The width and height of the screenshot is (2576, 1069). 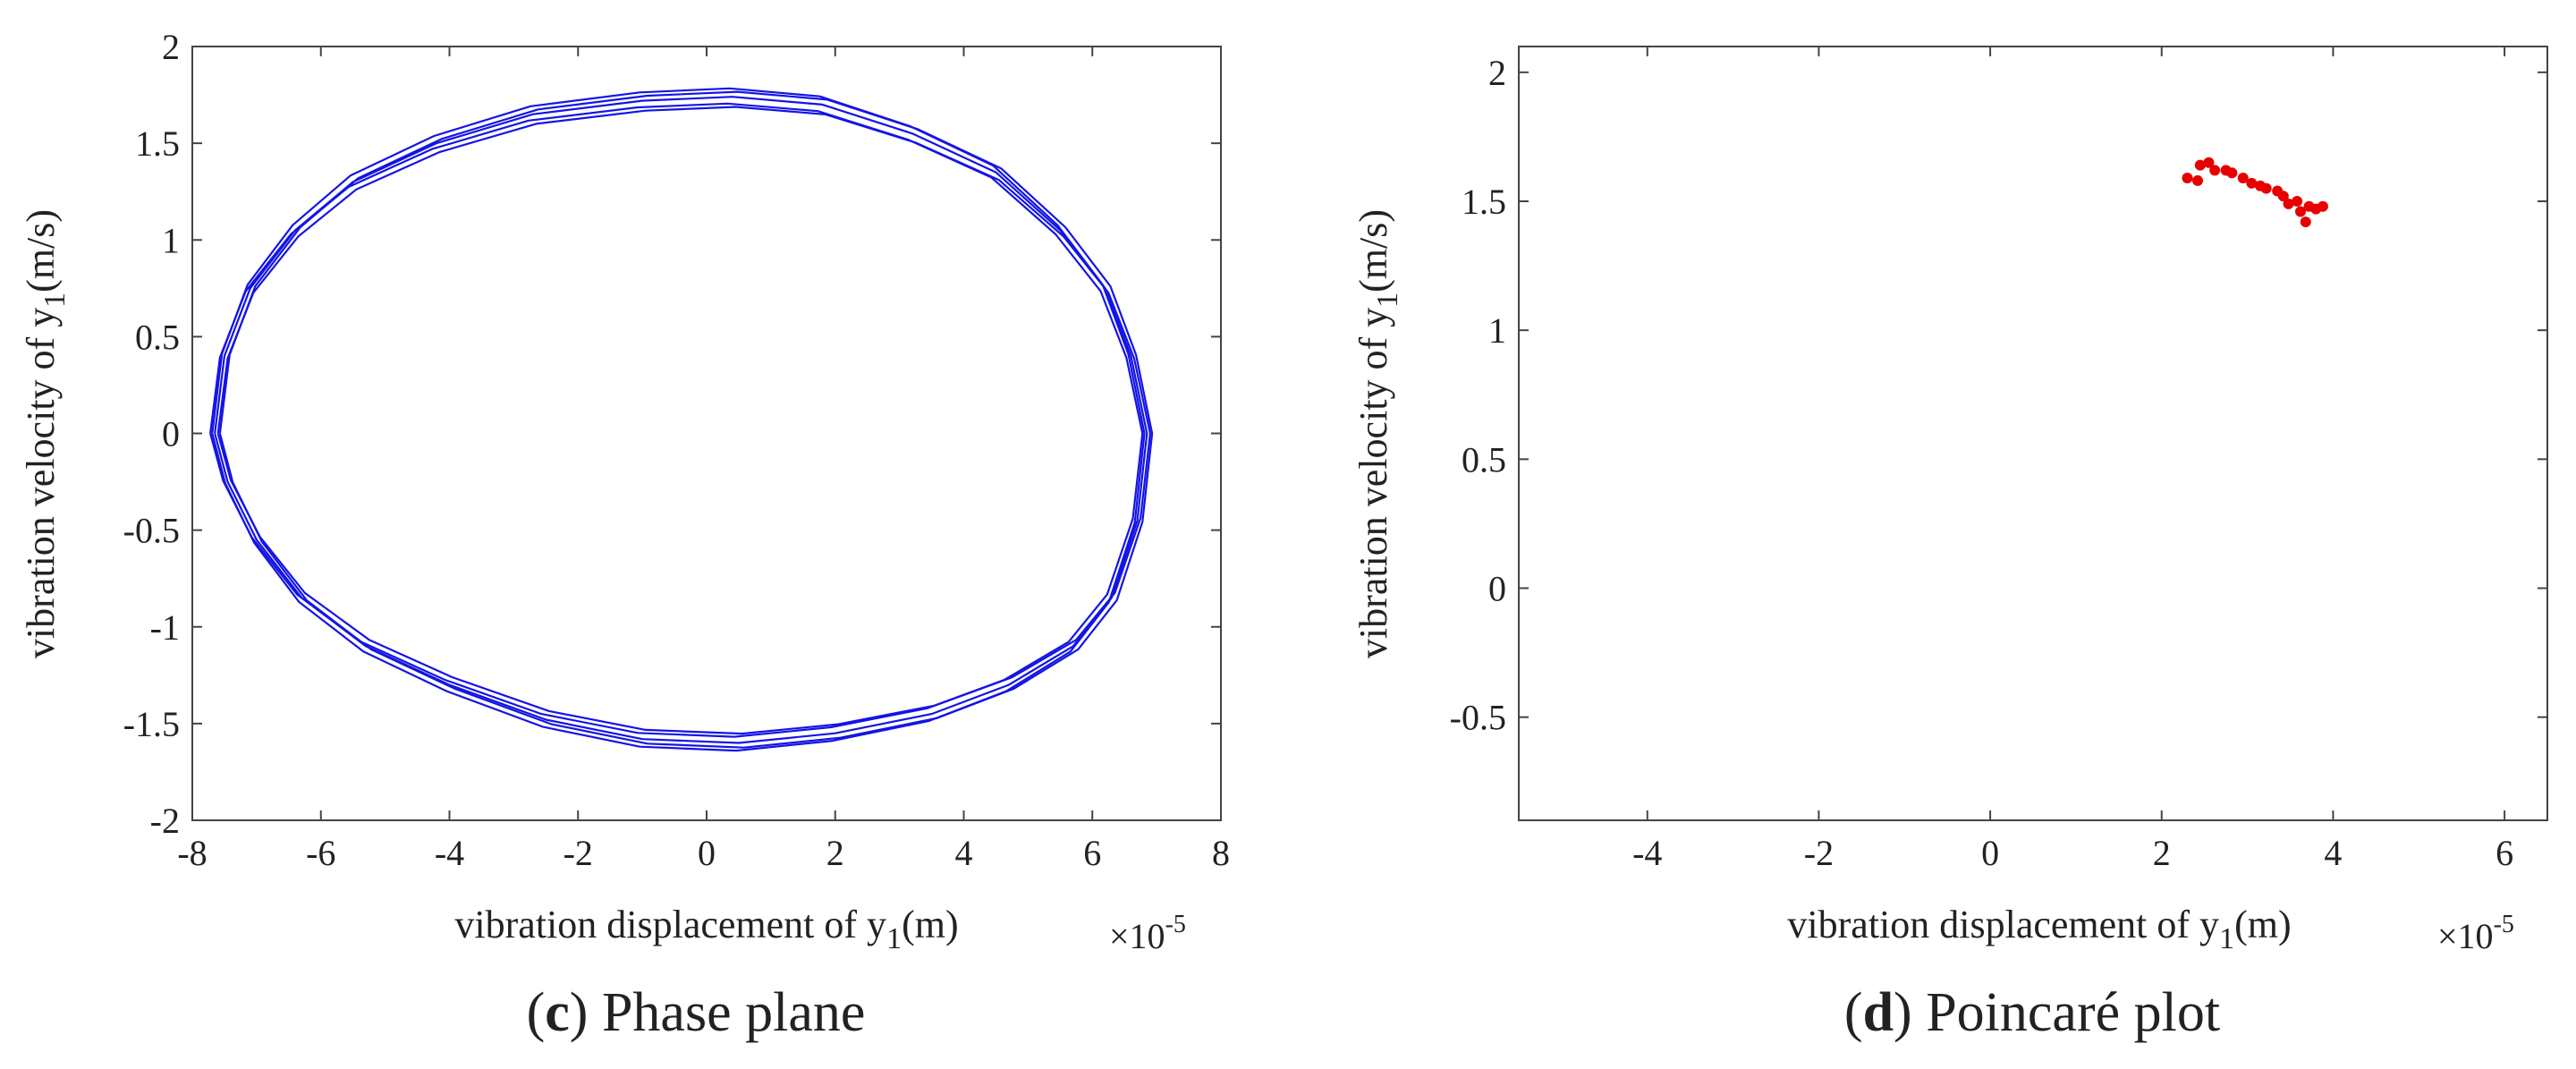 I want to click on x-tick-label-c-7: 6, so click(x=1092, y=853).